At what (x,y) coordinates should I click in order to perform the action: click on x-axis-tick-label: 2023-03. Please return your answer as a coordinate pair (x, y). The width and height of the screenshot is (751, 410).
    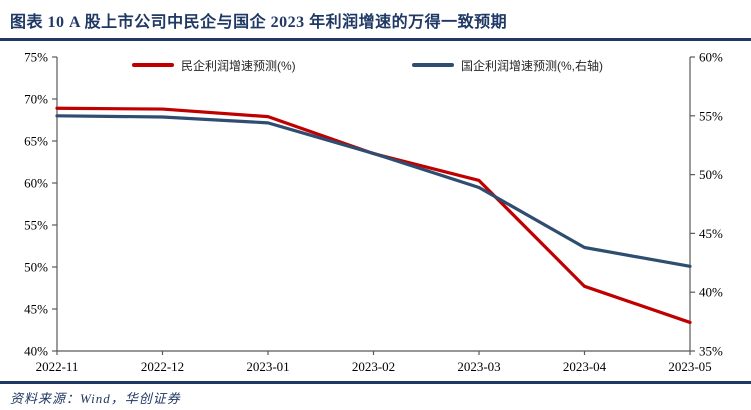
    Looking at the image, I should click on (478, 366).